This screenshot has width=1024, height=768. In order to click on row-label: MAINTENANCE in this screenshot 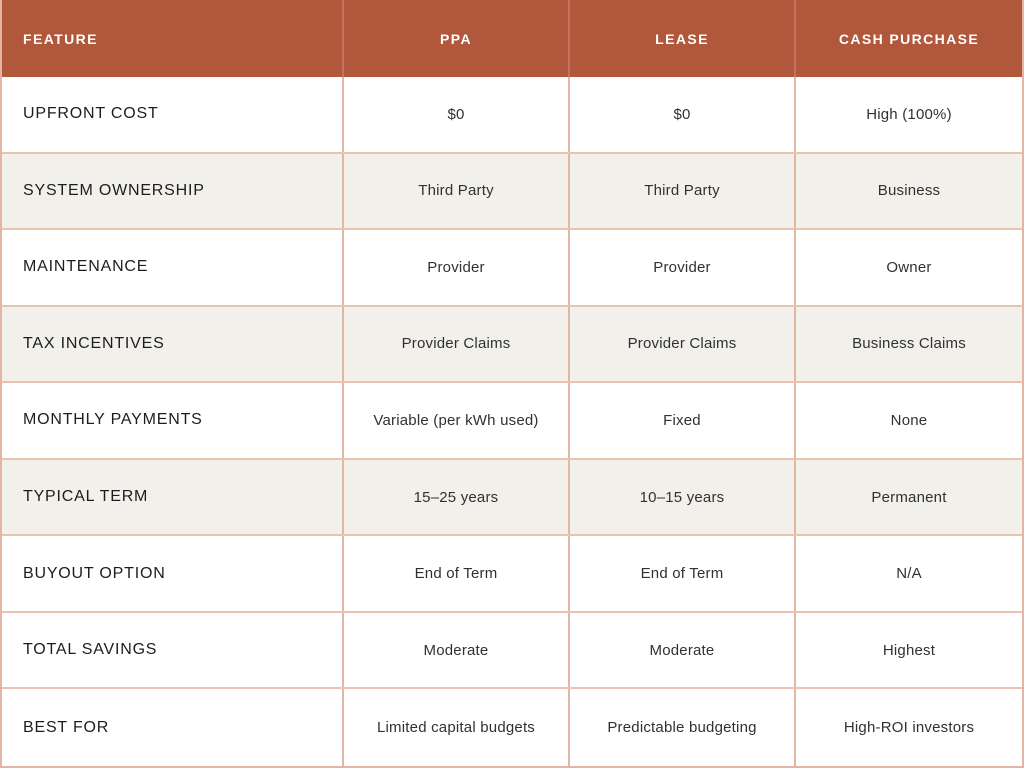, I will do `click(173, 267)`.